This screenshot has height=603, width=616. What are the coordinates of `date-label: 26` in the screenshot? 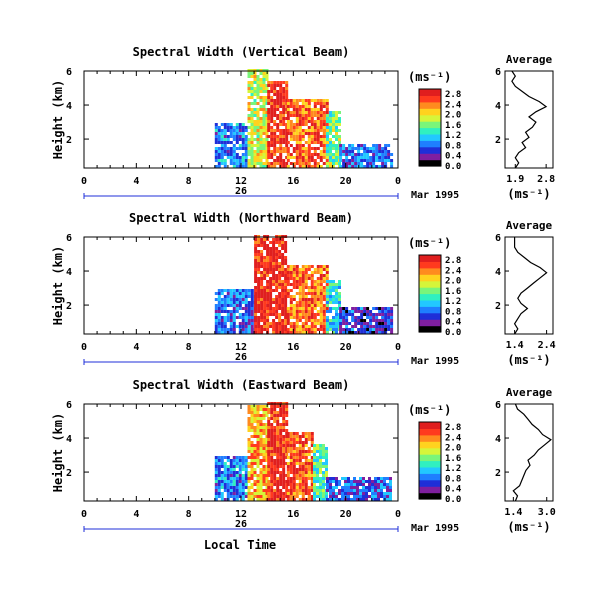 It's located at (241, 524).